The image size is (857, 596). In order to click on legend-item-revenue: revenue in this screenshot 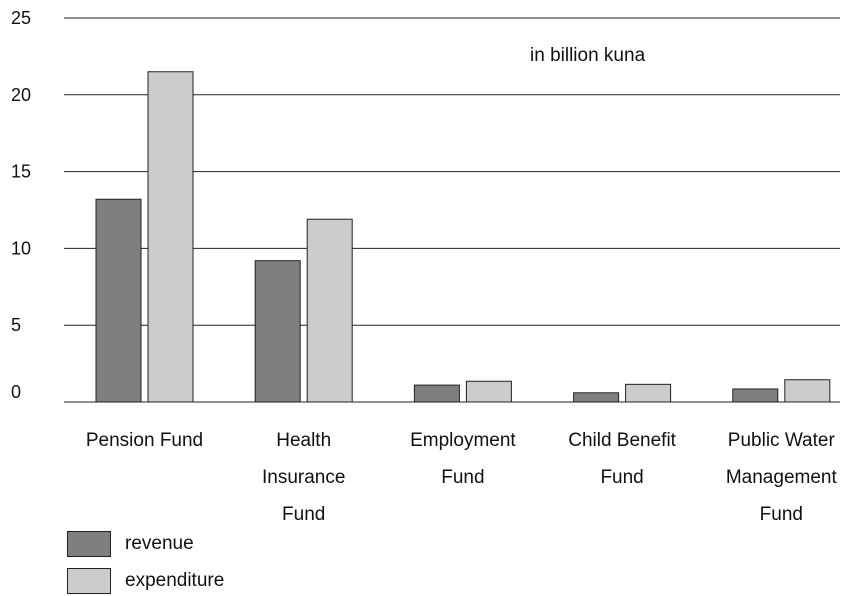, I will do `click(130, 544)`.